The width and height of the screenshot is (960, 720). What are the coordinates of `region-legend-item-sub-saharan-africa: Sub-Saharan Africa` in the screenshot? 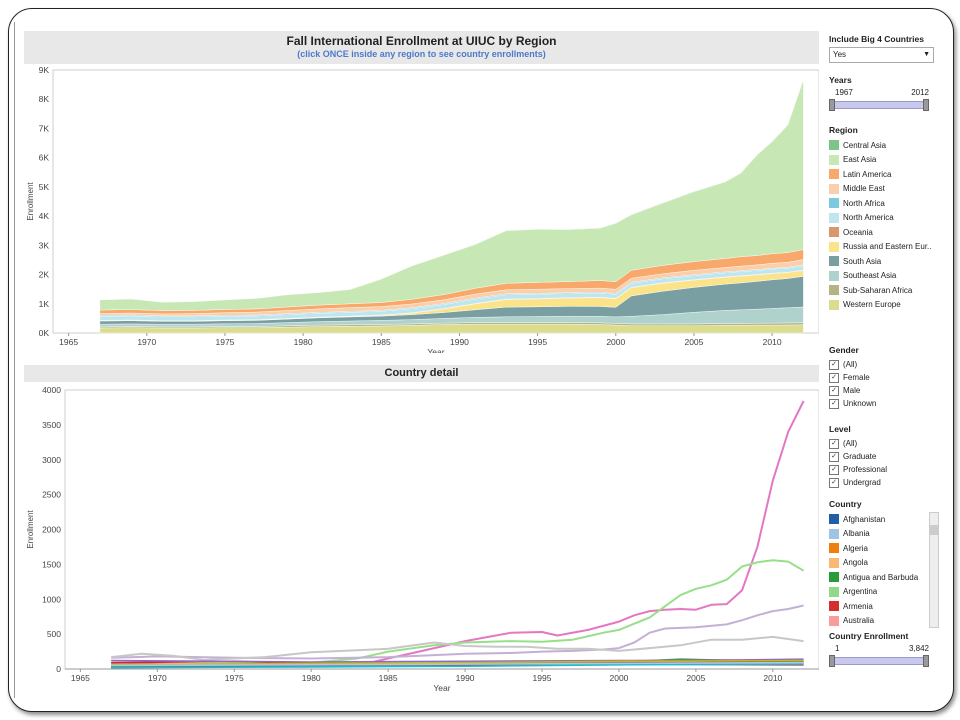 It's located at (884, 290).